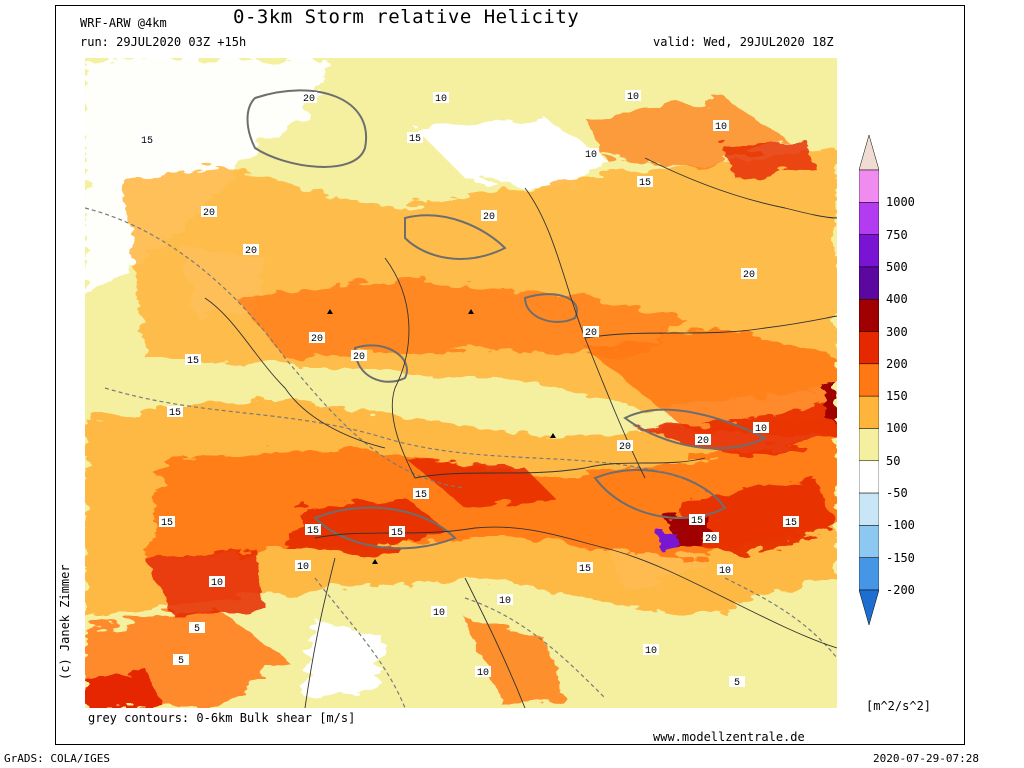 The width and height of the screenshot is (1024, 768). What do you see at coordinates (222, 718) in the screenshot?
I see `contour-note: grey contours: 0-6km Bulk shear [m/s]` at bounding box center [222, 718].